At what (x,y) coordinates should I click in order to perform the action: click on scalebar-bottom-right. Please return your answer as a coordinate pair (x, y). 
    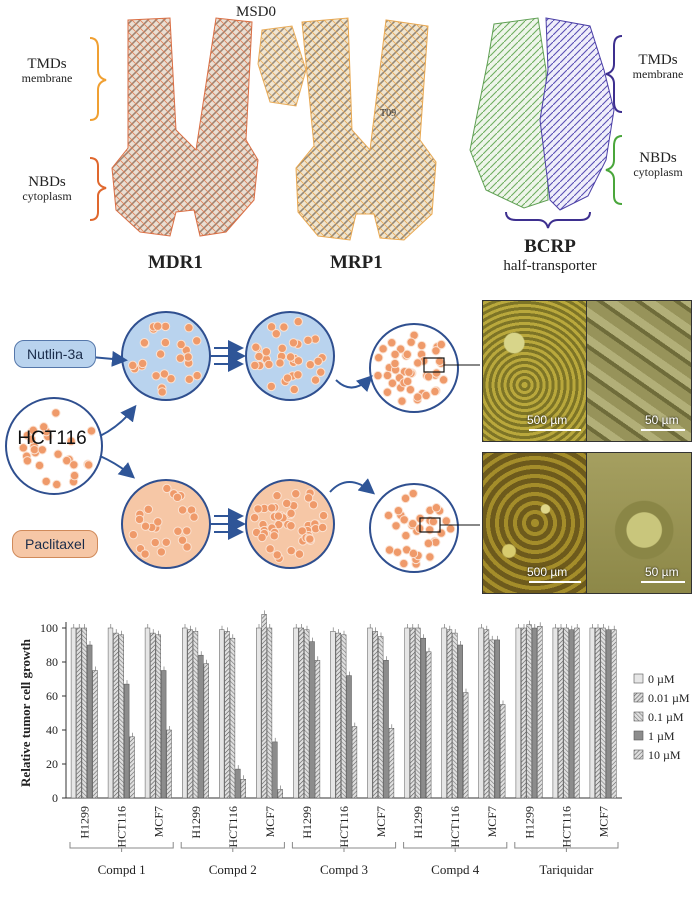
    Looking at the image, I should click on (663, 582).